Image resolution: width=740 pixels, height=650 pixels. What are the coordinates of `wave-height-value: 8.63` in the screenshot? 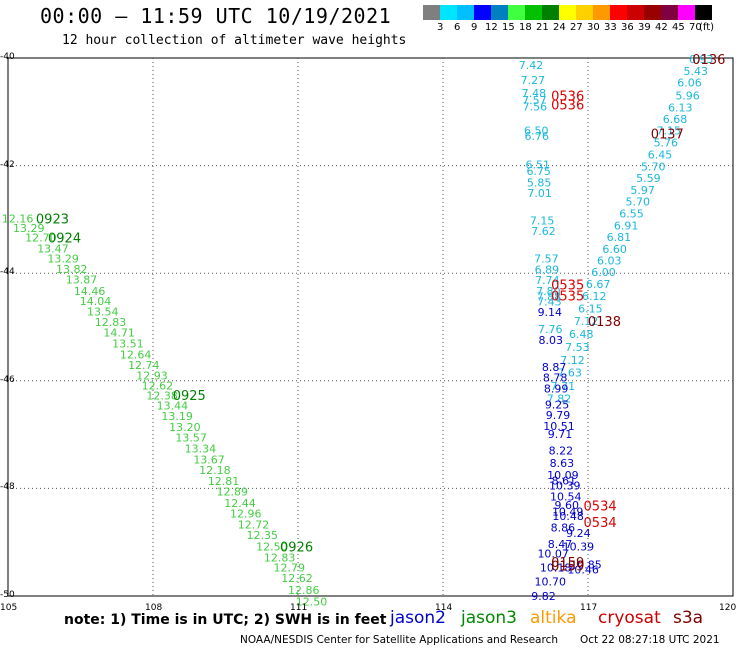 It's located at (562, 463).